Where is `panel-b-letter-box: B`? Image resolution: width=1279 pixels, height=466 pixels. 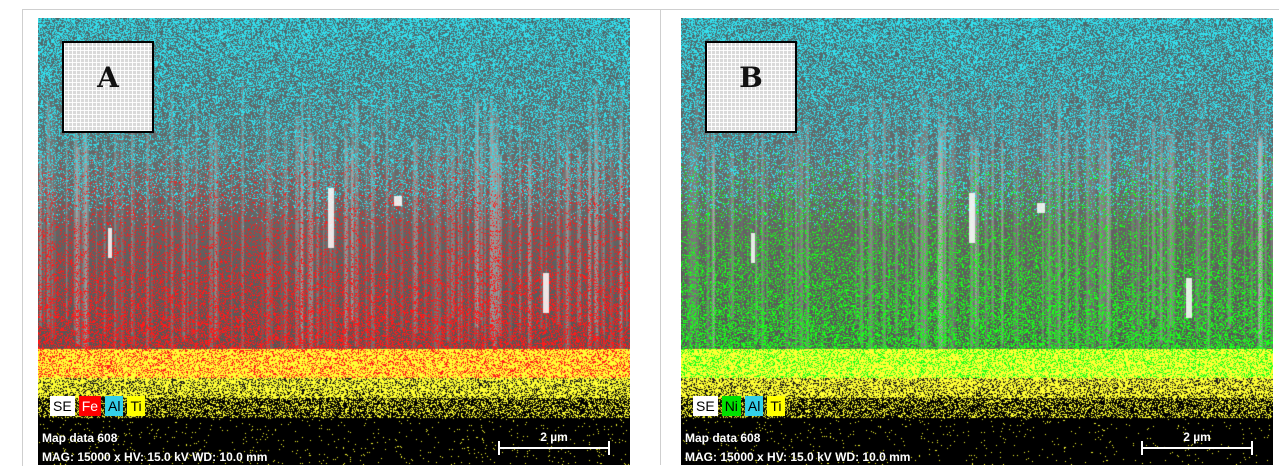 panel-b-letter-box: B is located at coordinates (751, 87).